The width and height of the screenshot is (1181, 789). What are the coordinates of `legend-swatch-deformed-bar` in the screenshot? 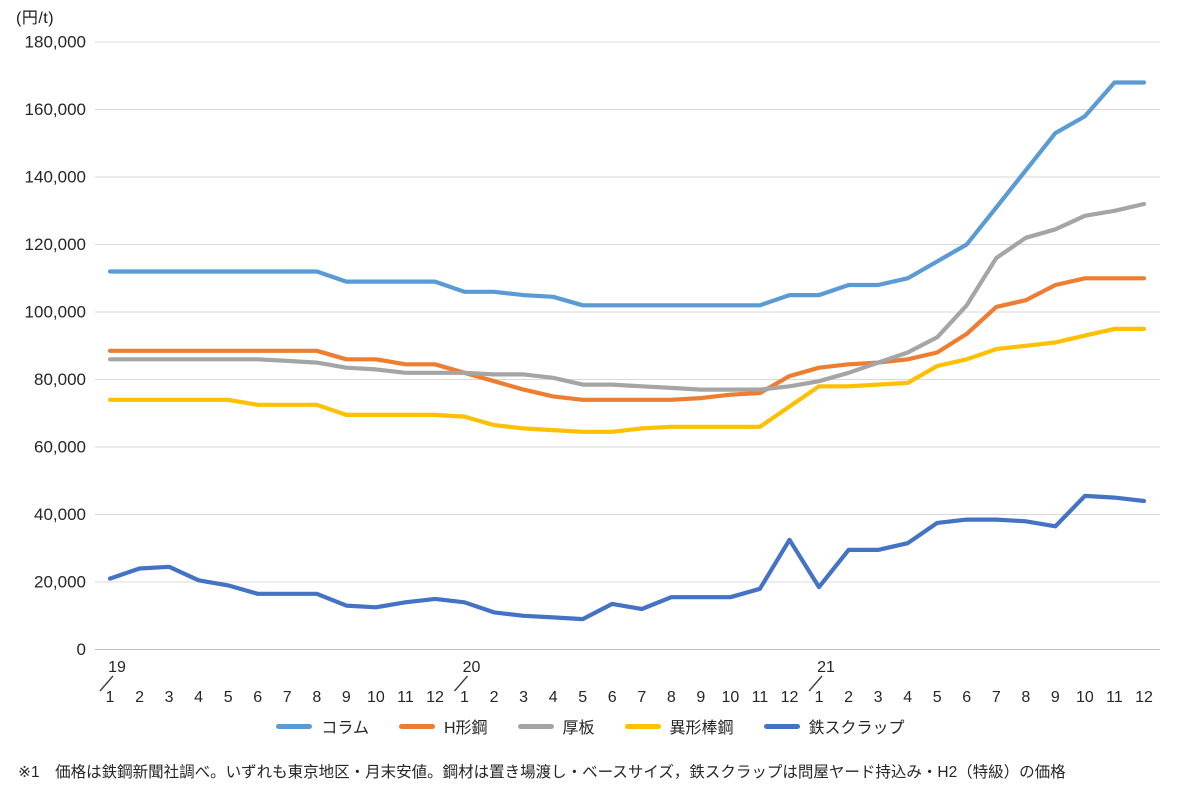 It's located at (642, 726).